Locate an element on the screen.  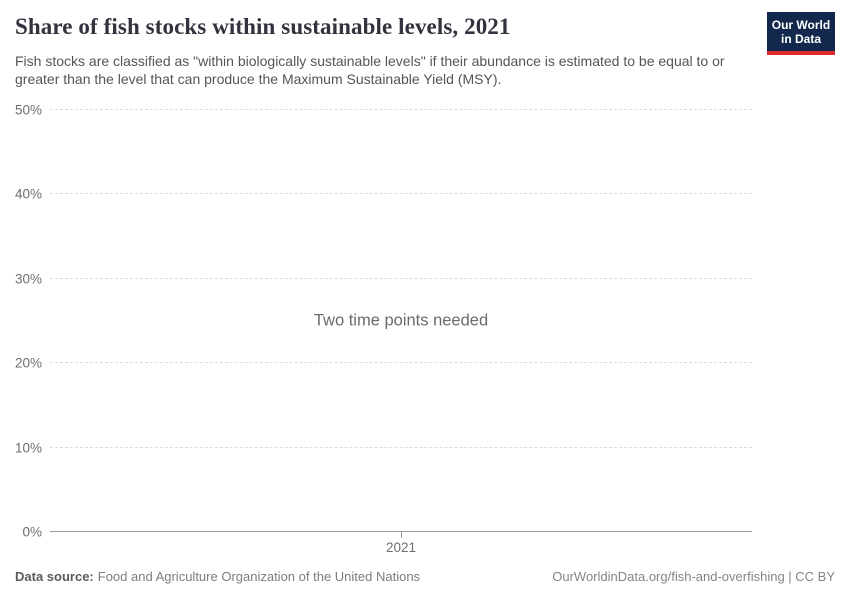
owid-logo: Our World in Data is located at coordinates (801, 33).